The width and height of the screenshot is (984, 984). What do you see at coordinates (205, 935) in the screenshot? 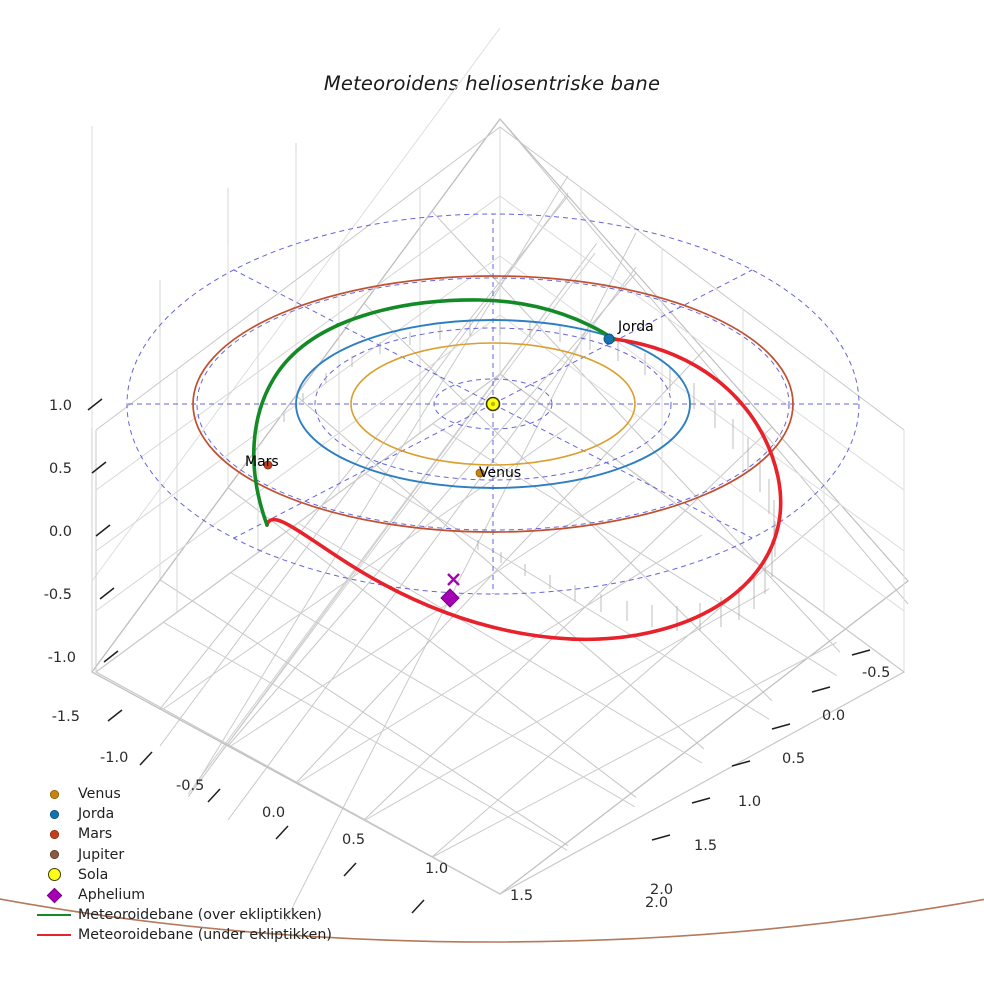
I see `legend-label-meteoroid-below: Meteoroidebane (under ekliptikken)` at bounding box center [205, 935].